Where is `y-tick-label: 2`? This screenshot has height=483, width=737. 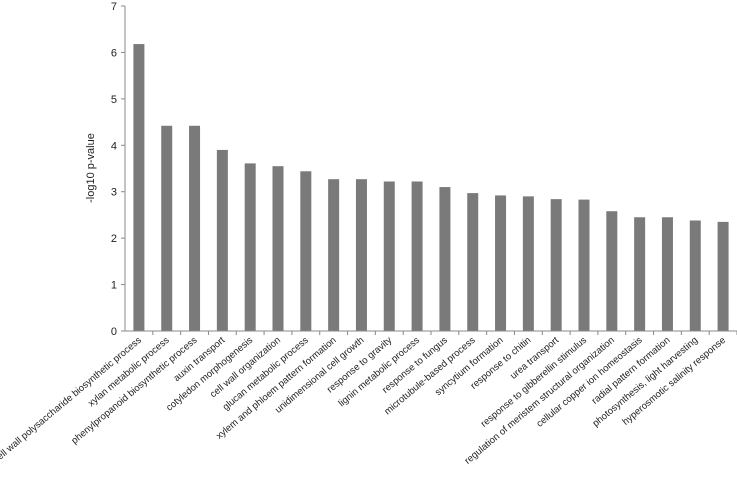
y-tick-label: 2 is located at coordinates (114, 239).